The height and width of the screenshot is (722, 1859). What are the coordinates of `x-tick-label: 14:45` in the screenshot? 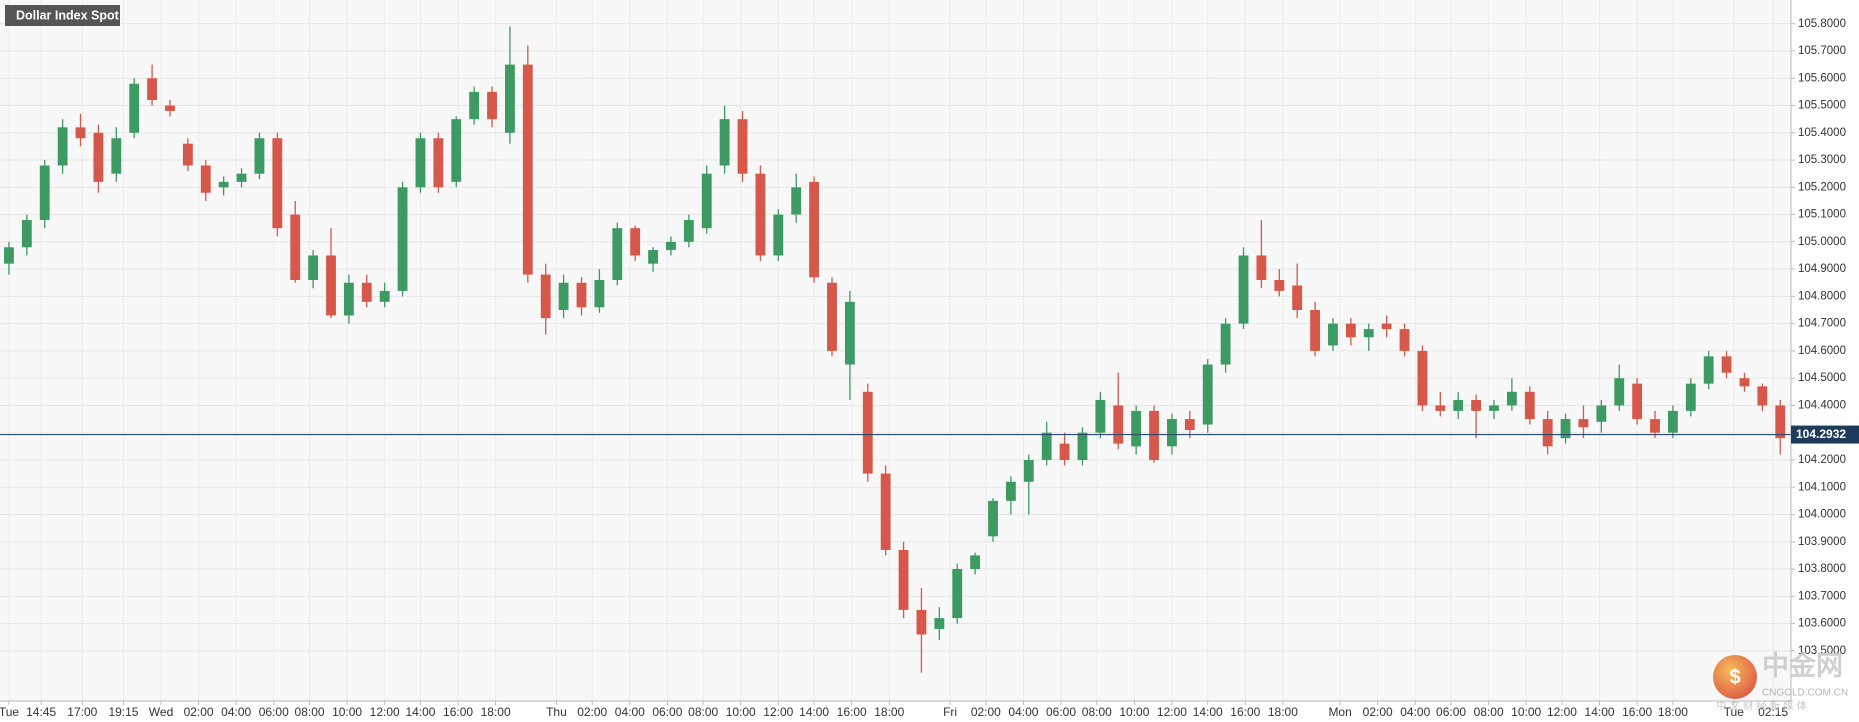 It's located at (41, 712).